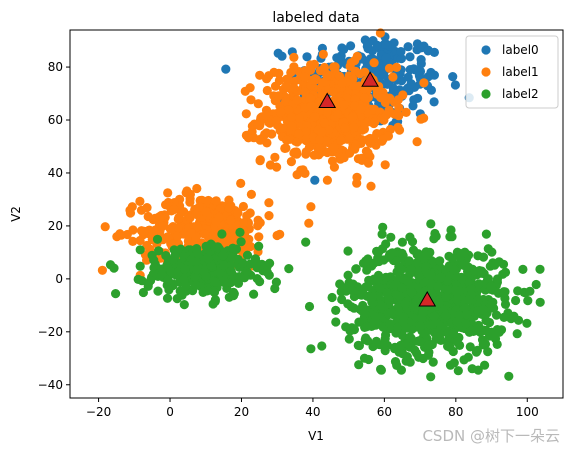 This screenshot has height=453, width=574. I want to click on x-tick-label: 0, so click(170, 412).